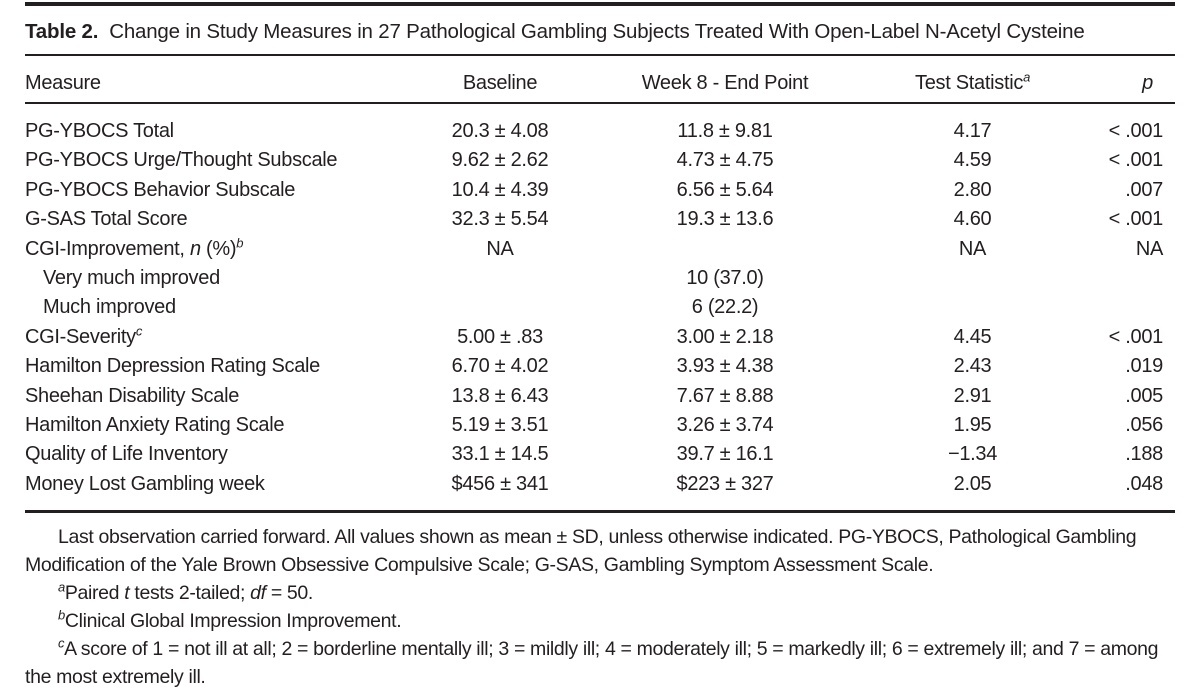 This screenshot has height=696, width=1200. What do you see at coordinates (1144, 425) in the screenshot?
I see `cell-p-value: .056` at bounding box center [1144, 425].